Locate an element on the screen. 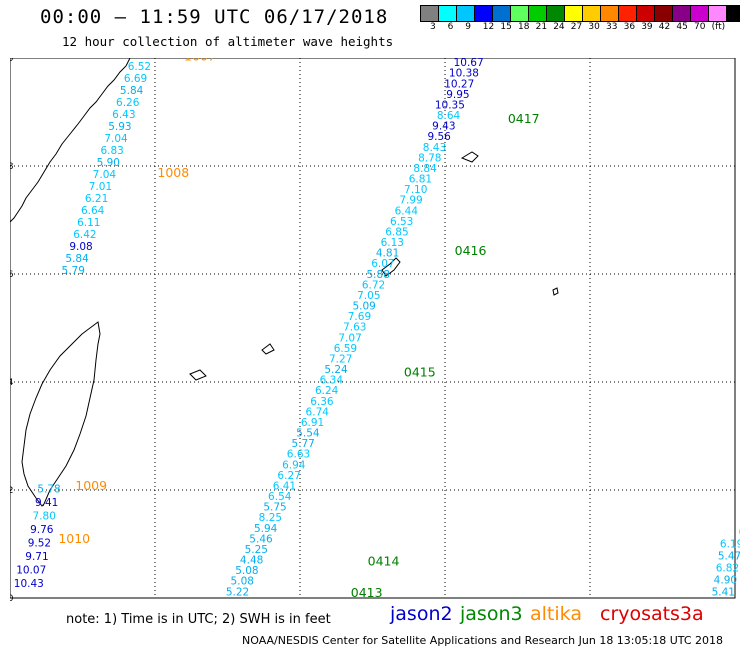  colorbar-tick: 30 is located at coordinates (594, 27).